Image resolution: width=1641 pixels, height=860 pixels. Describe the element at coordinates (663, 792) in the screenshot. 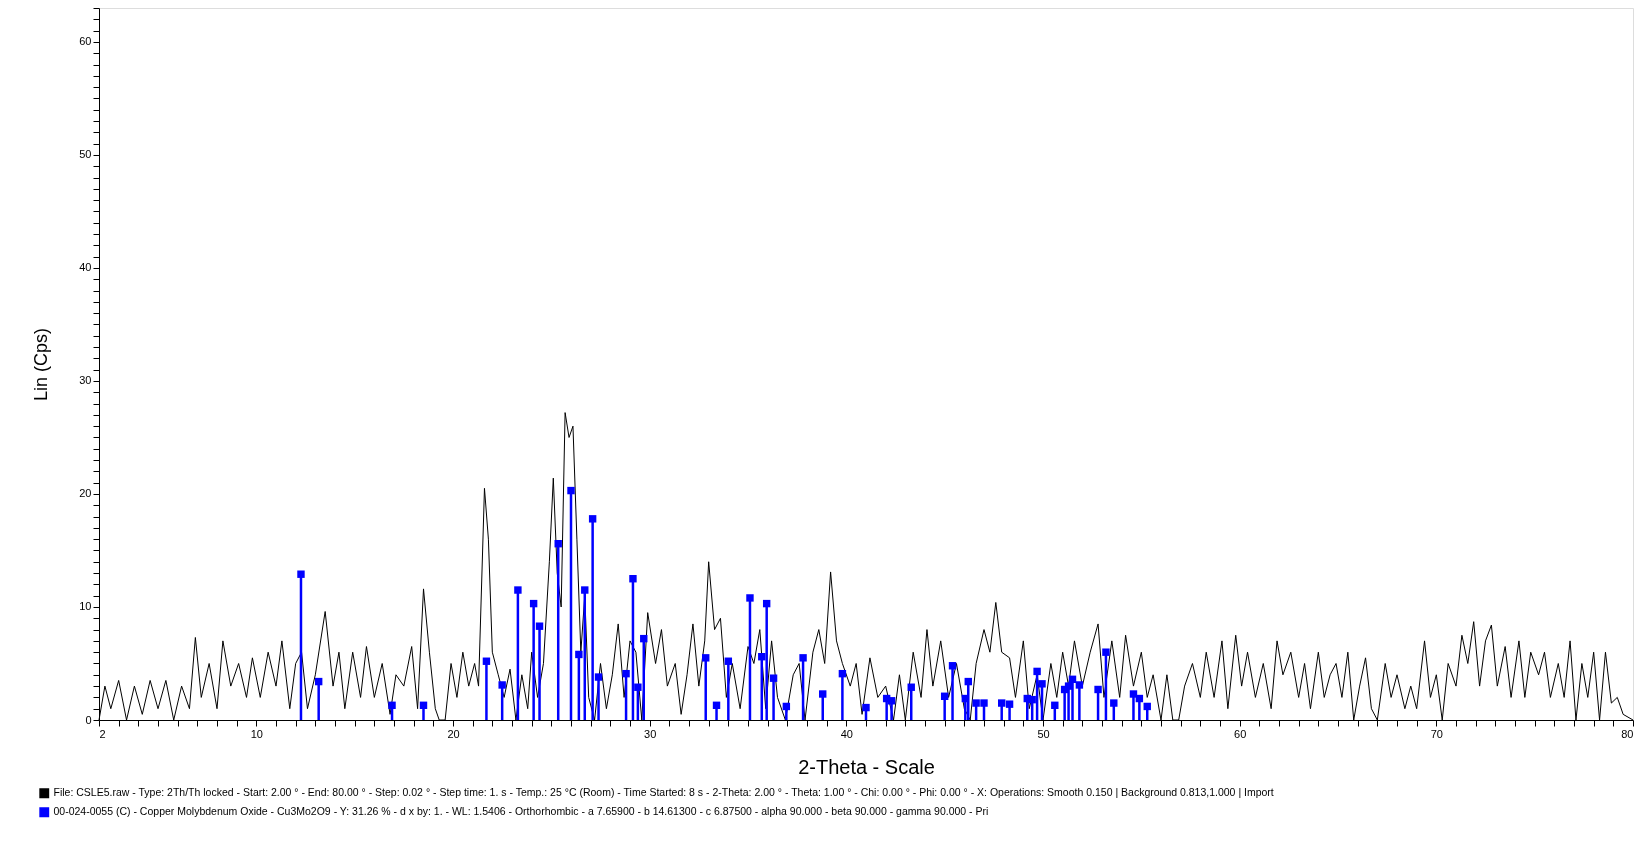

I see `legend-label: File: CSLE5.raw - Type: 2Th/Th locked - Start: 2.00 ° - End: 80.00 ° - Step: 0.02 ° - Step time: 1. s - Temp.: 25 °C (Room) - Time Started: 8 s - 2-Theta: 2.00 ° - Theta: 1.00 ° - Chi: 0.00 ° - Phi: 0.00 ° - X: Operations: Smooth 0.150 | Background 0.813,1.000 | Import` at that location.